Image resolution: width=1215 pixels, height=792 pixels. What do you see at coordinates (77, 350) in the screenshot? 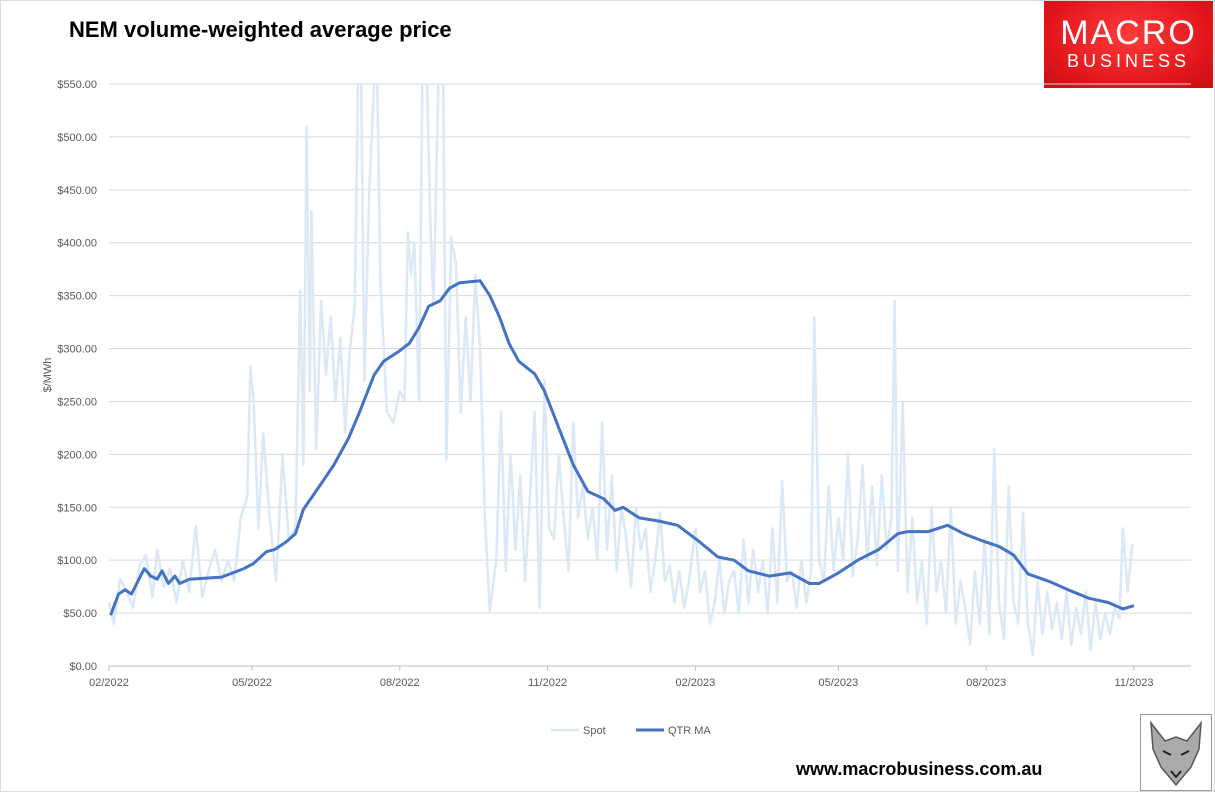
I see `y-tick-label: $300.00` at bounding box center [77, 350].